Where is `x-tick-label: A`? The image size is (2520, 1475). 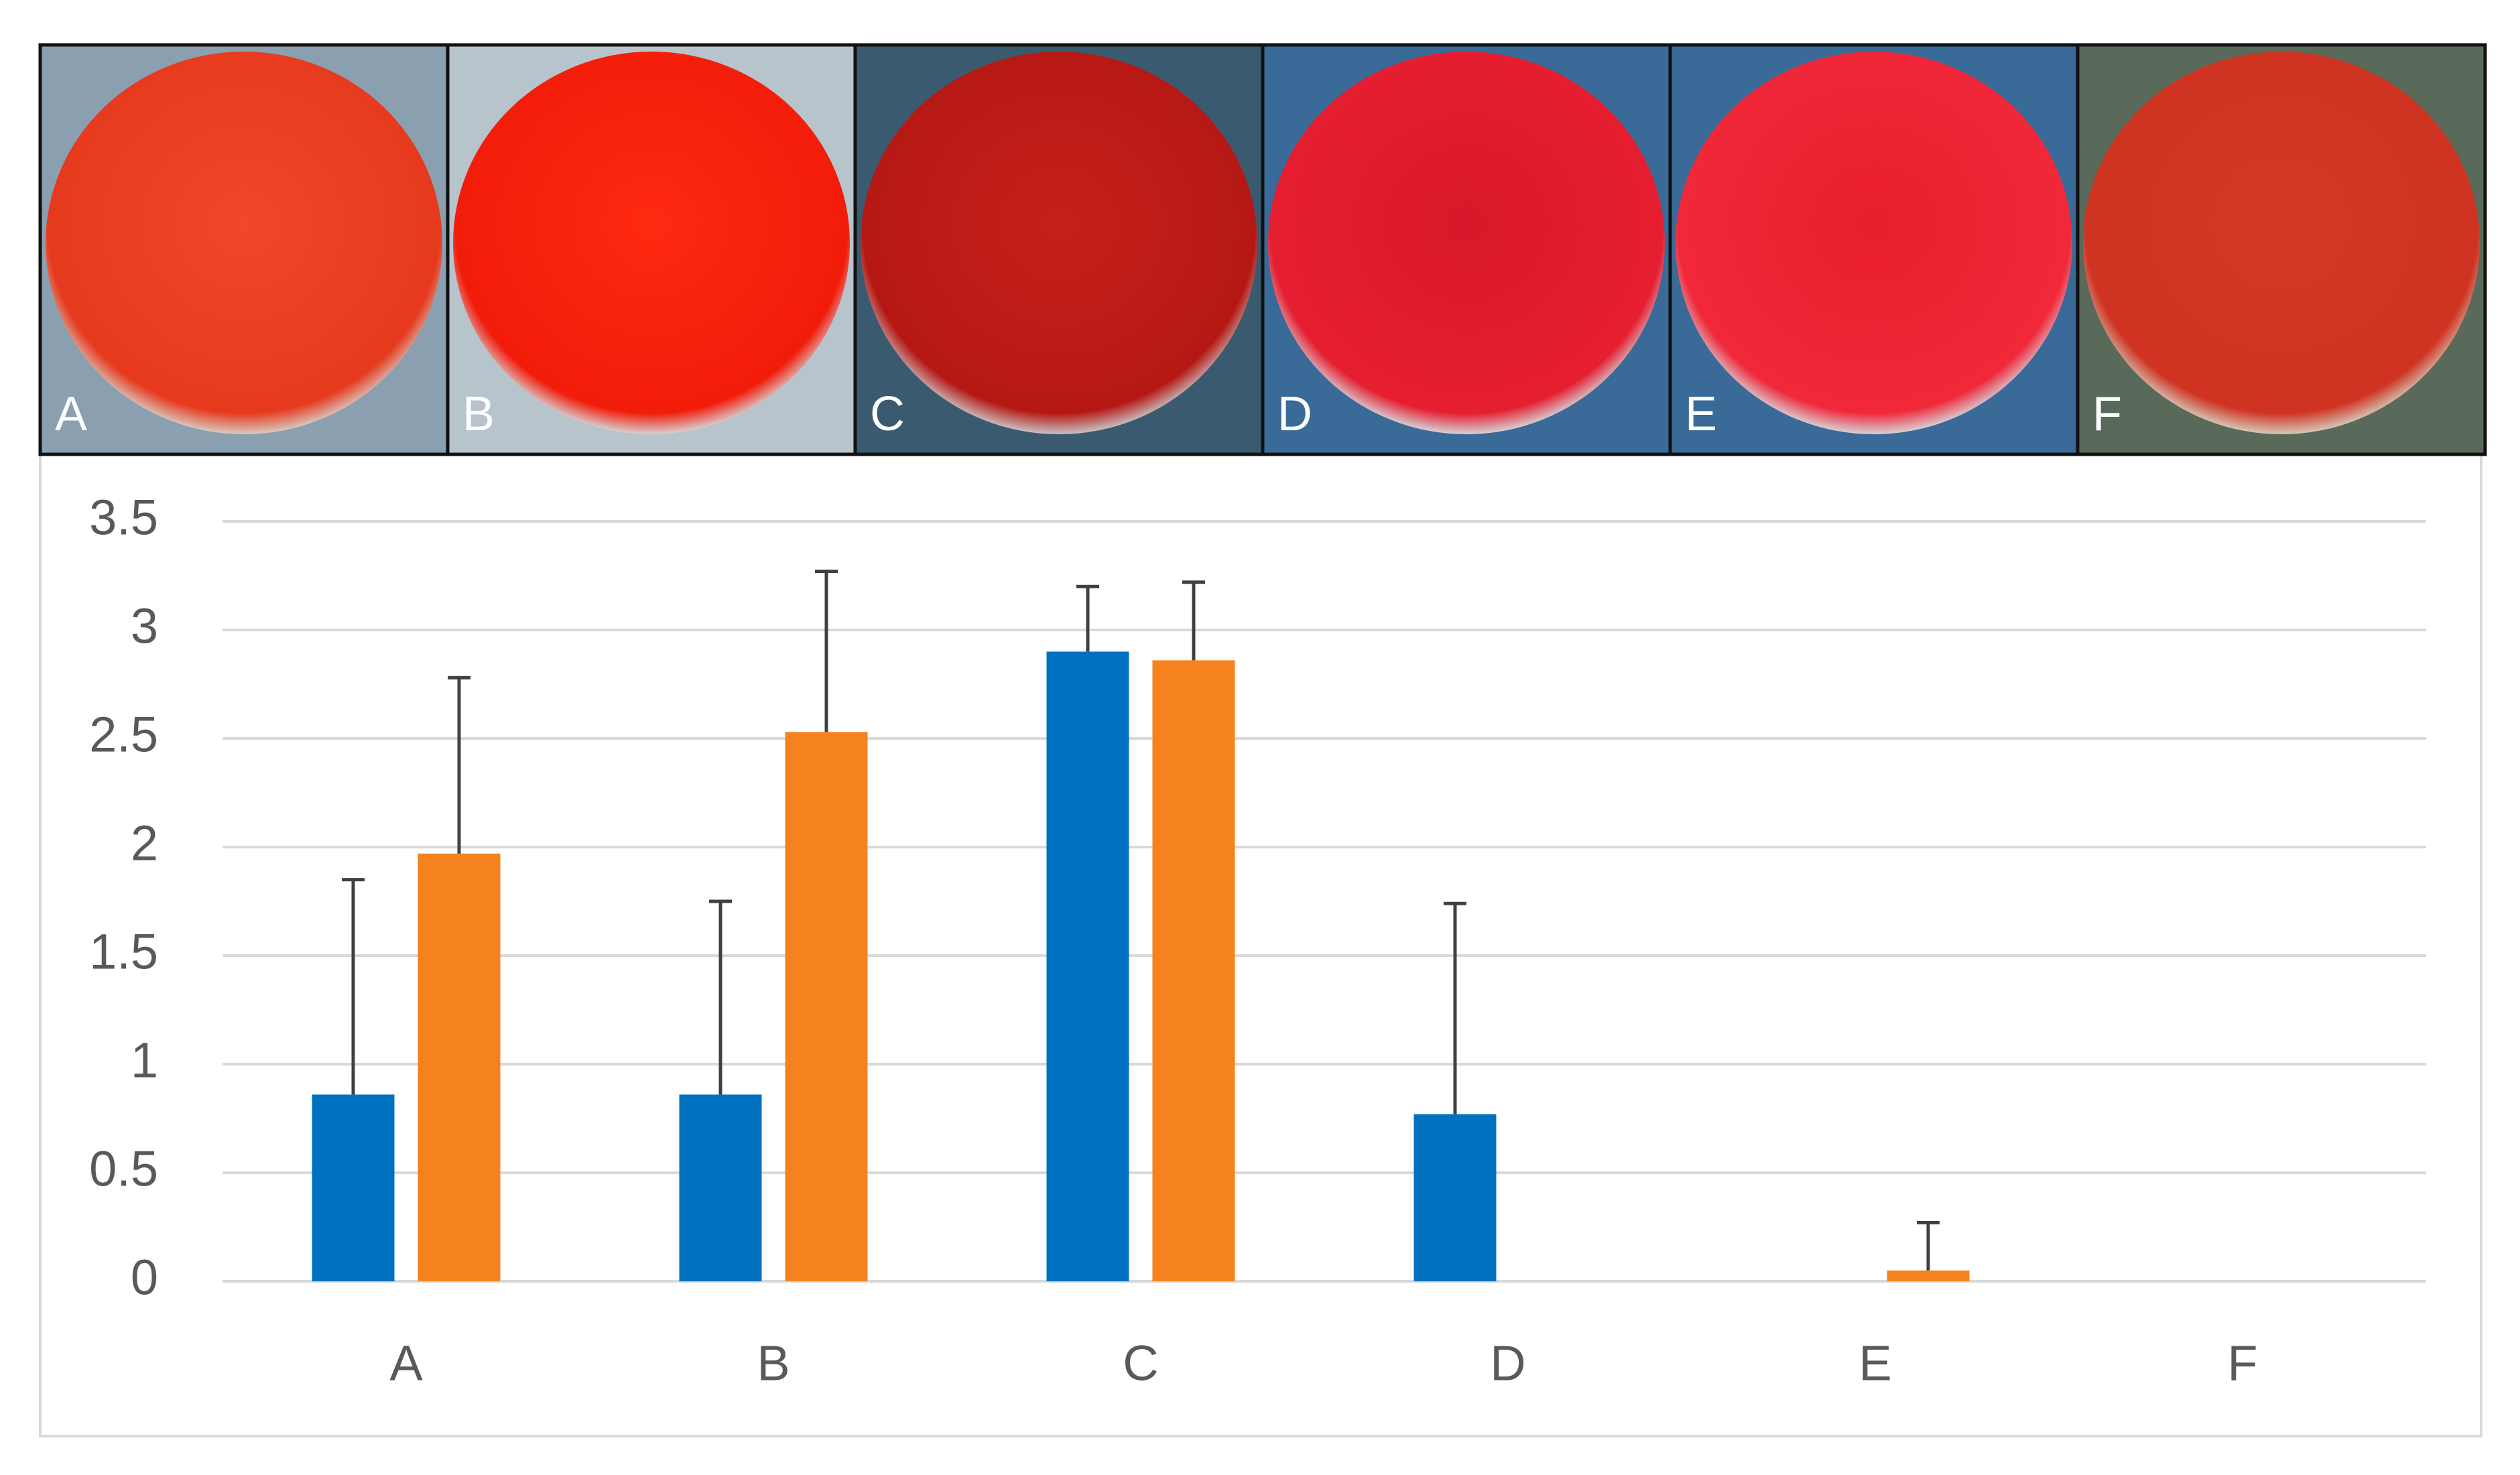 x-tick-label: A is located at coordinates (406, 1363).